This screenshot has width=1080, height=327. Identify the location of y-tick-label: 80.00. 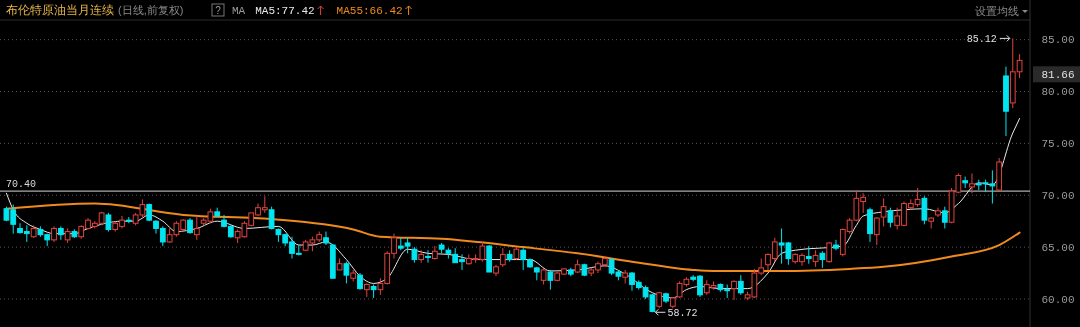
(1058, 92).